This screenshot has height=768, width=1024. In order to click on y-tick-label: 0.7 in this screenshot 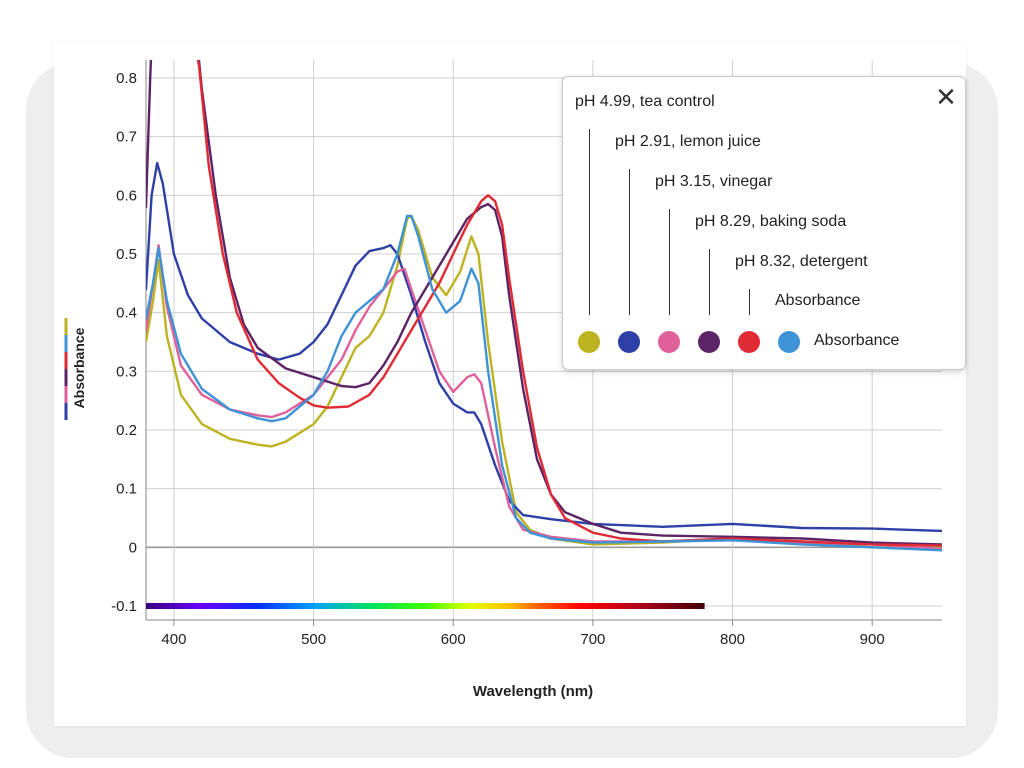, I will do `click(126, 137)`.